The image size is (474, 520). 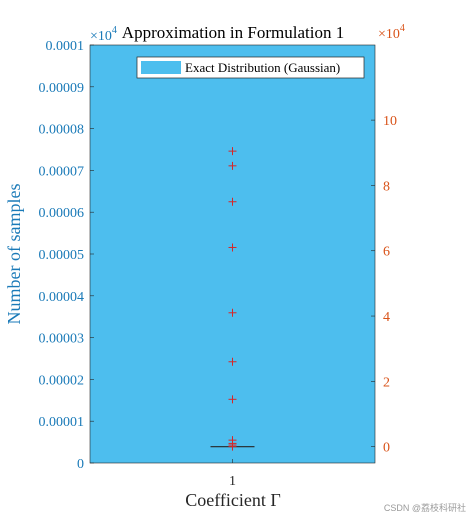 What do you see at coordinates (65, 46) in the screenshot?
I see `left-tick-label: 0.0001` at bounding box center [65, 46].